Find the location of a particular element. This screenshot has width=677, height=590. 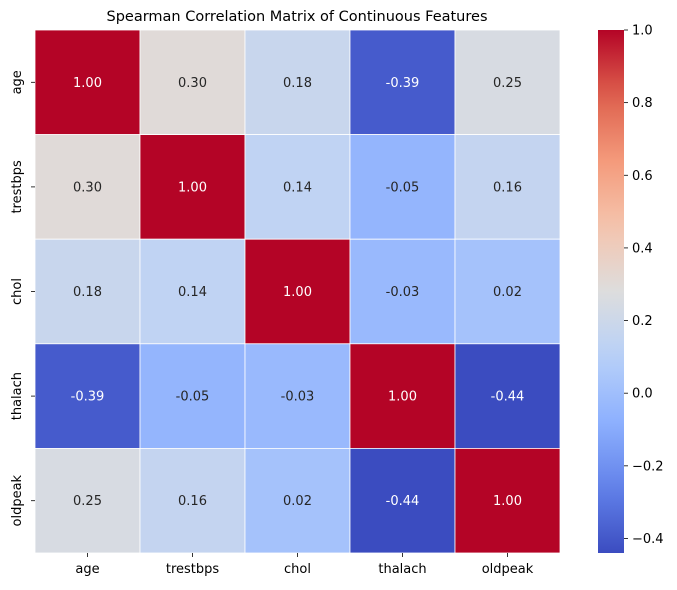

colorbar-tick-label-3: 0.4 is located at coordinates (642, 248).